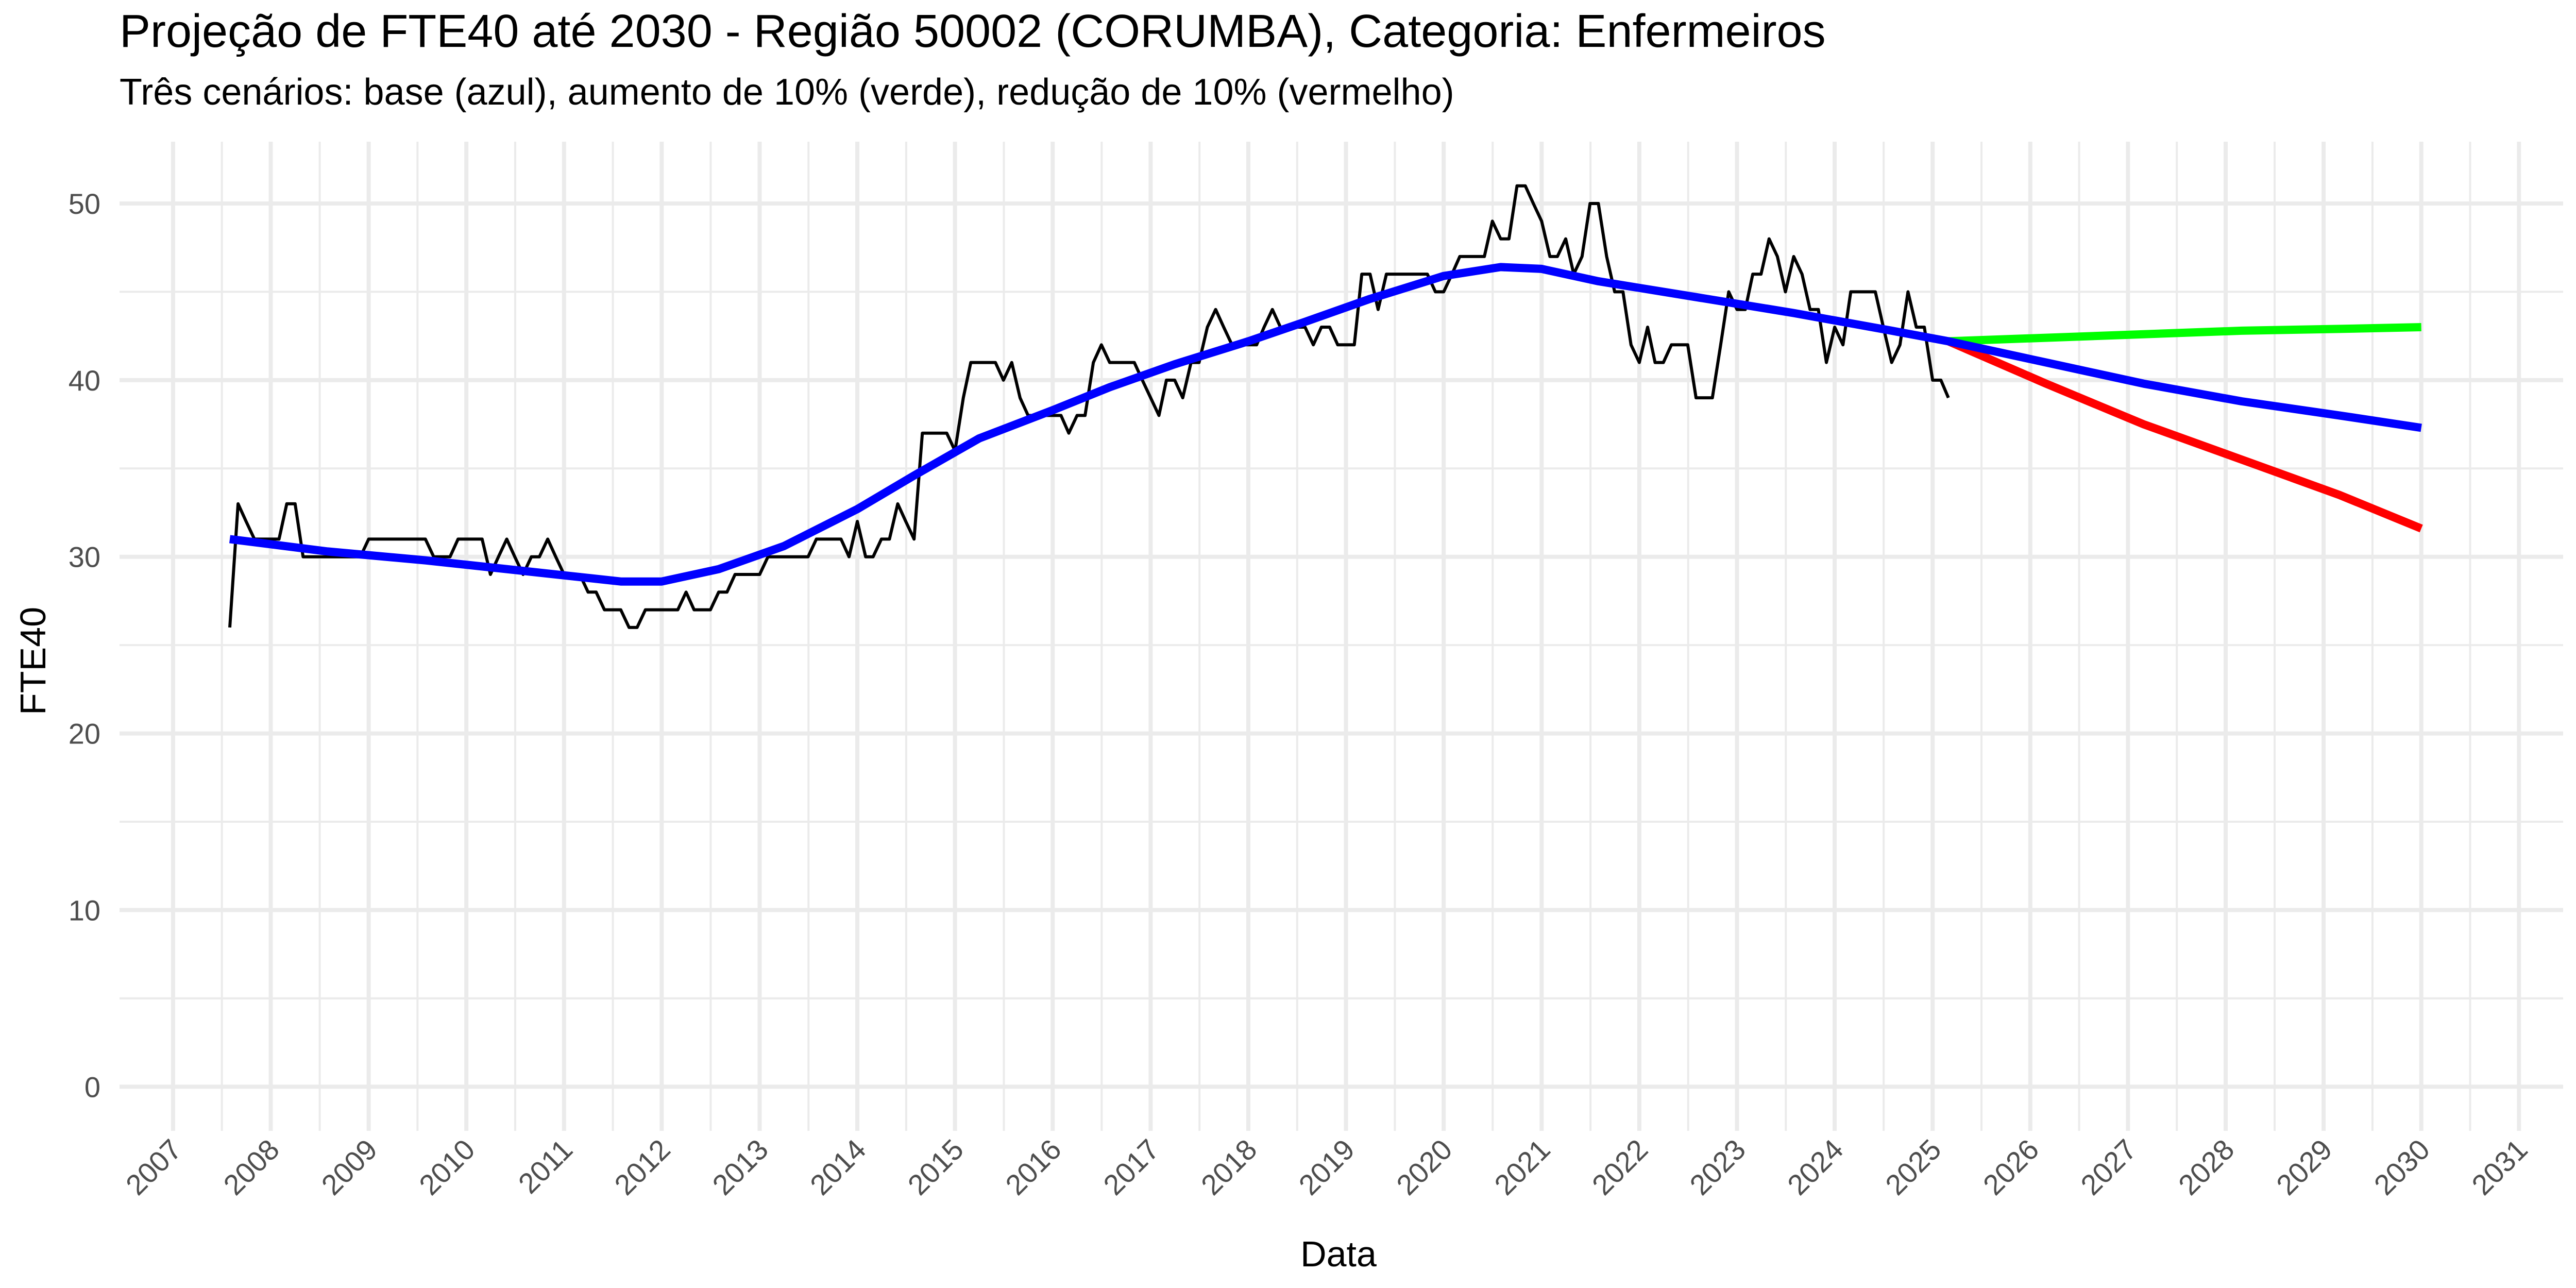 The height and width of the screenshot is (1288, 2576). What do you see at coordinates (1913, 1167) in the screenshot?
I see `x-tick-label: 2025` at bounding box center [1913, 1167].